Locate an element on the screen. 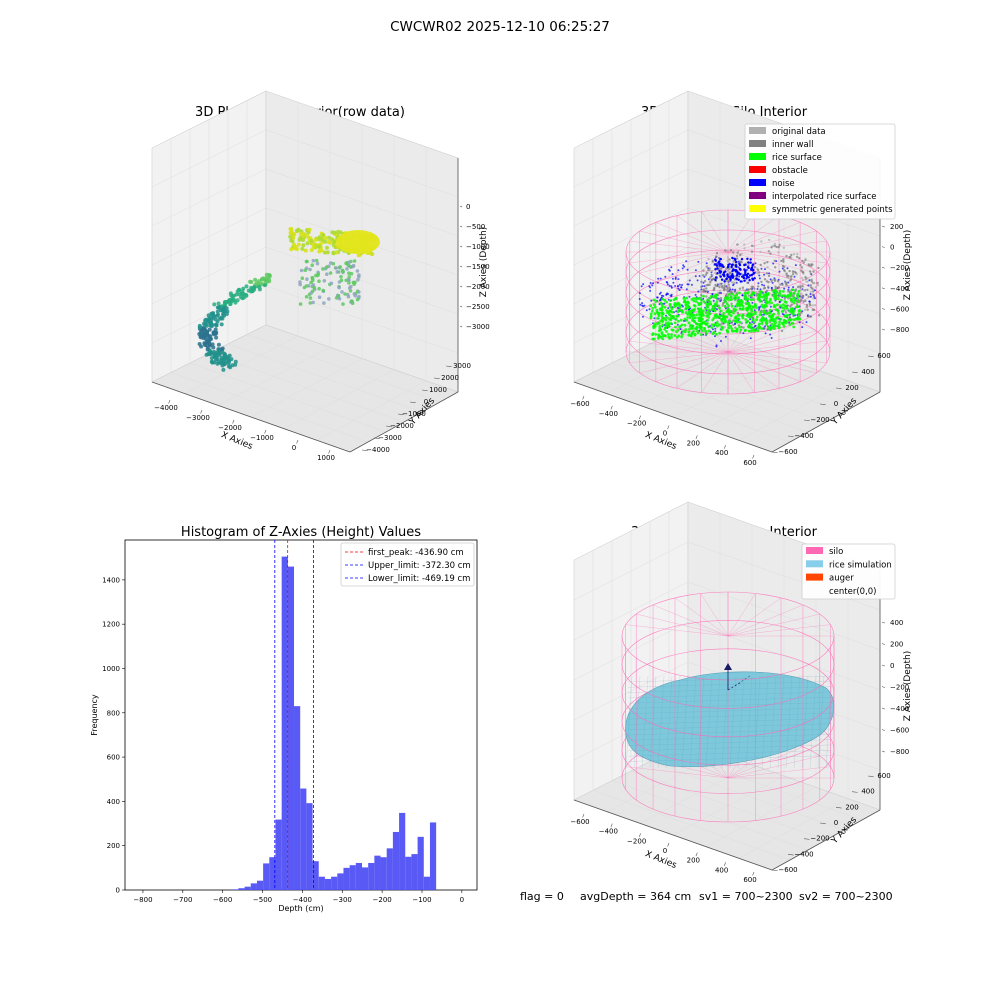 The image size is (1000, 1000). tick-label: −600 is located at coordinates (579, 404).